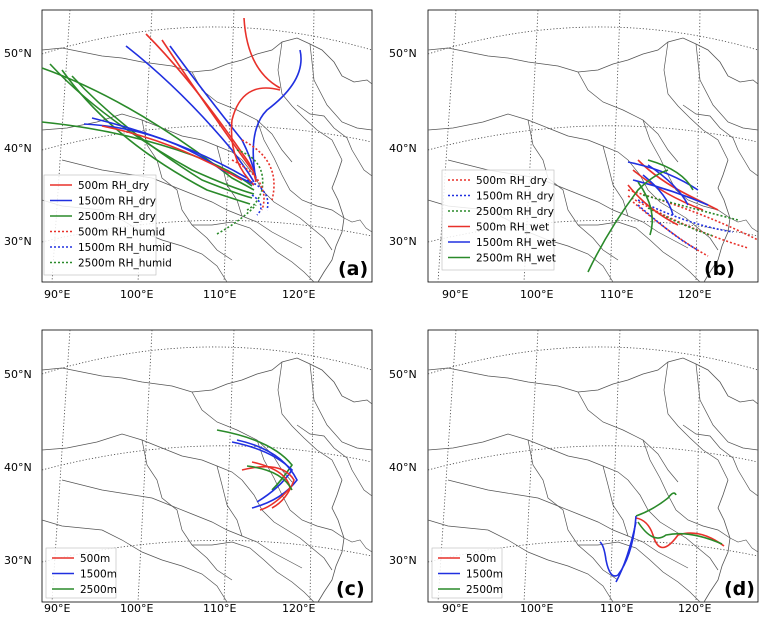 The image size is (763, 617). Describe the element at coordinates (516, 259) in the screenshot. I see `legend-entry: 2500m RH_wet` at that location.